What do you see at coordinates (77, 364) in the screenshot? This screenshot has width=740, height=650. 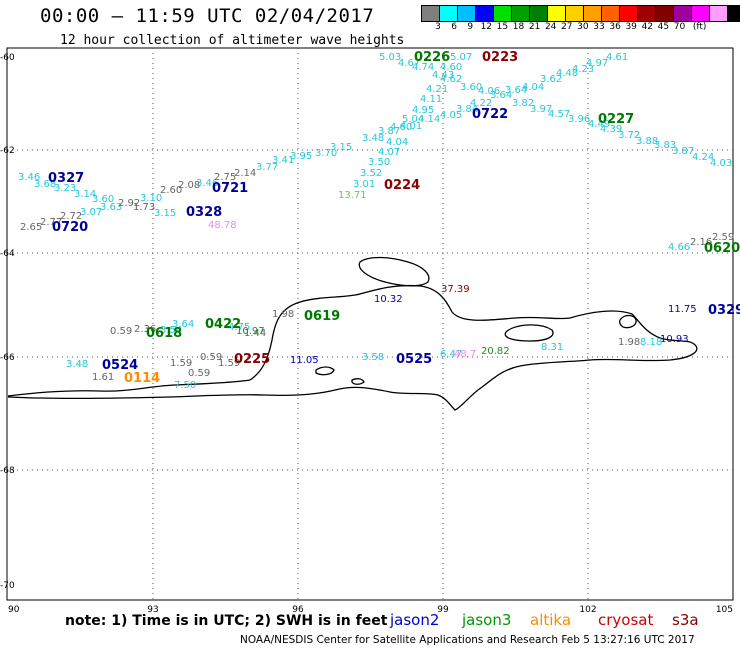 I see `wave-height-reading: 3.48` at bounding box center [77, 364].